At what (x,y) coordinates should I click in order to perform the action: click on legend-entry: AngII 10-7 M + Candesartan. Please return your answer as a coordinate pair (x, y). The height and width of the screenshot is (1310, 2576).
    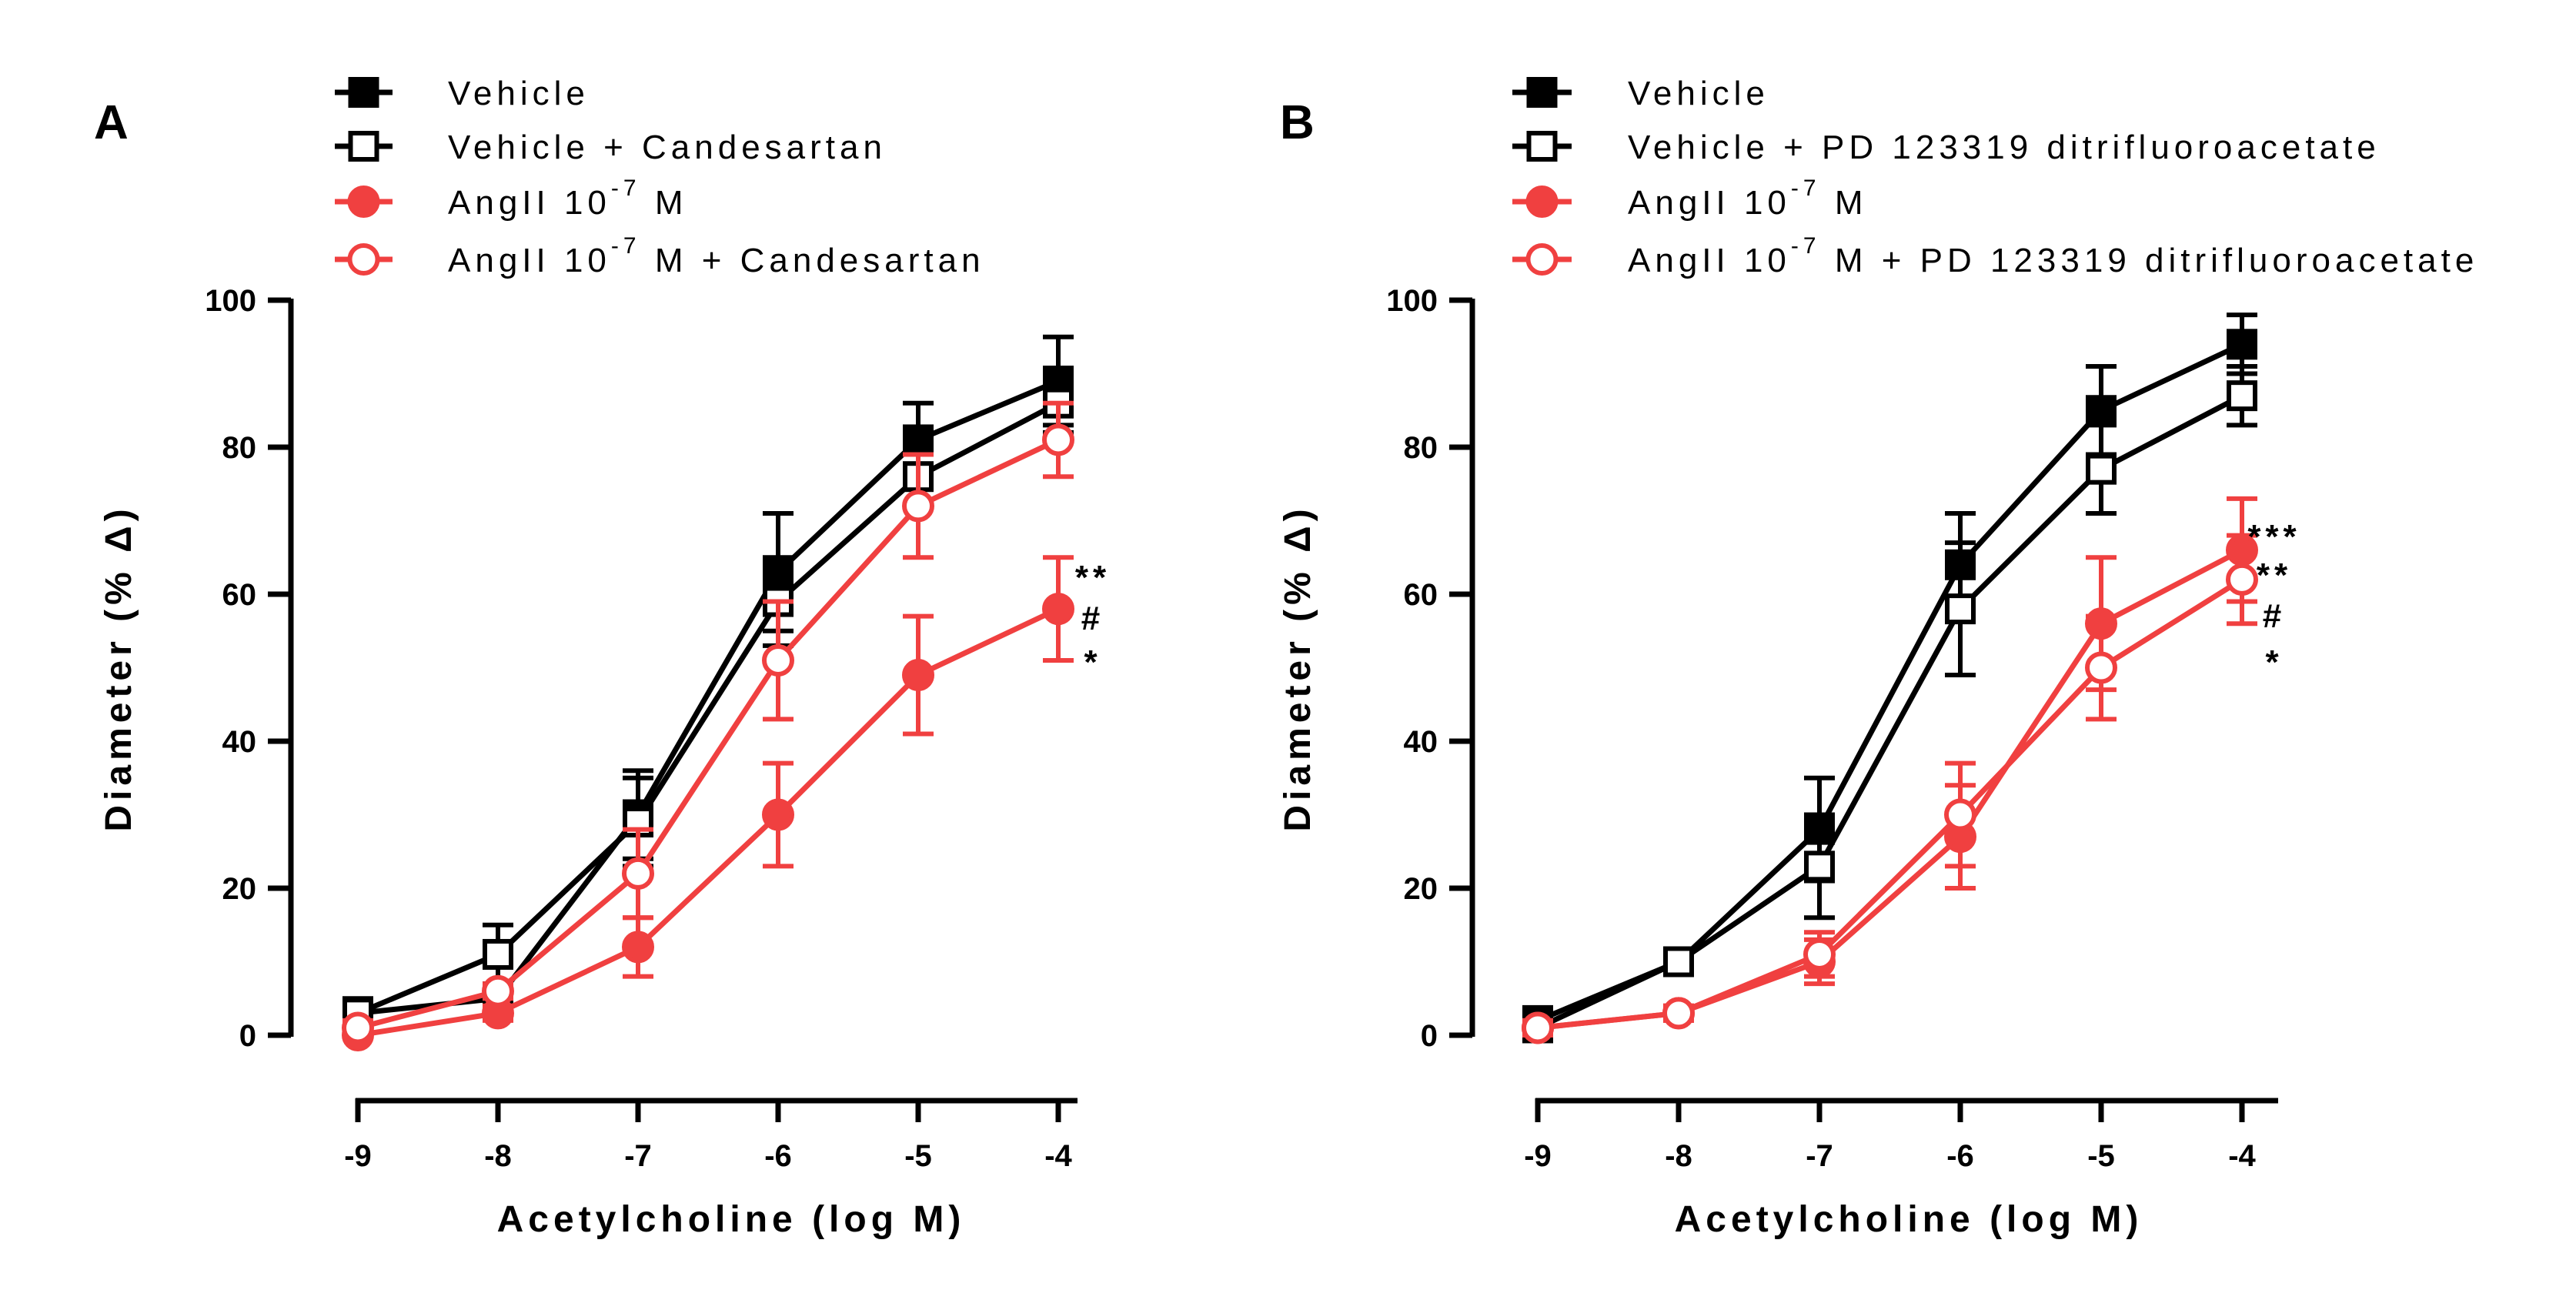
    Looking at the image, I should click on (660, 256).